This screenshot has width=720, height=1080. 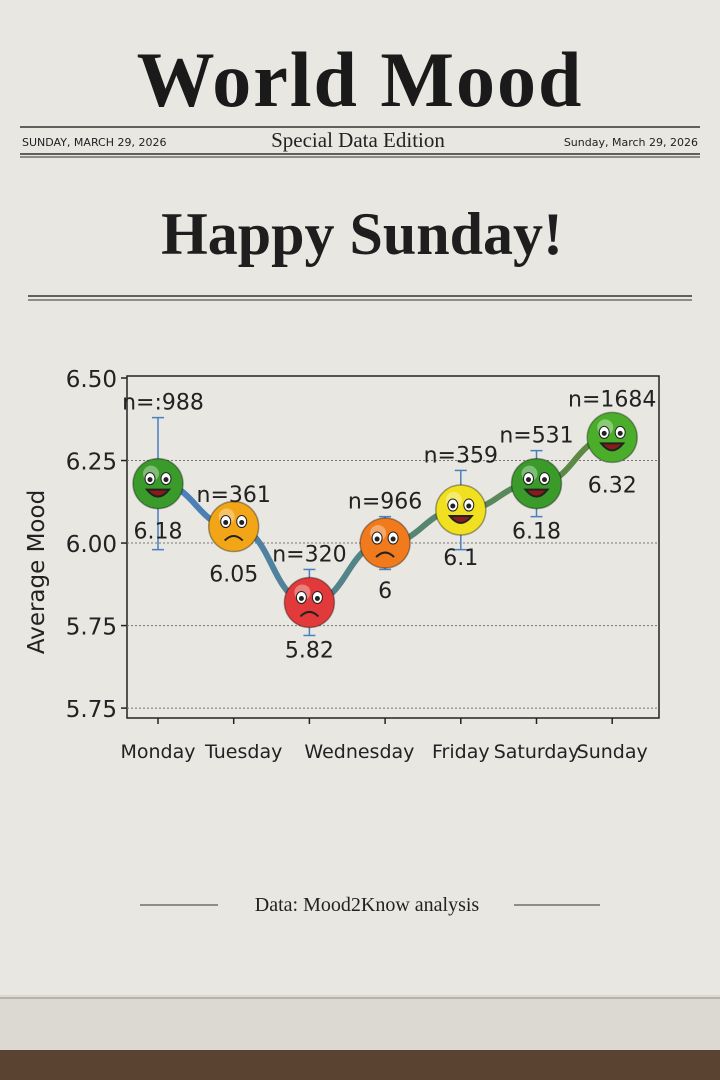 I want to click on sample-size-label: n=1684, so click(x=612, y=399).